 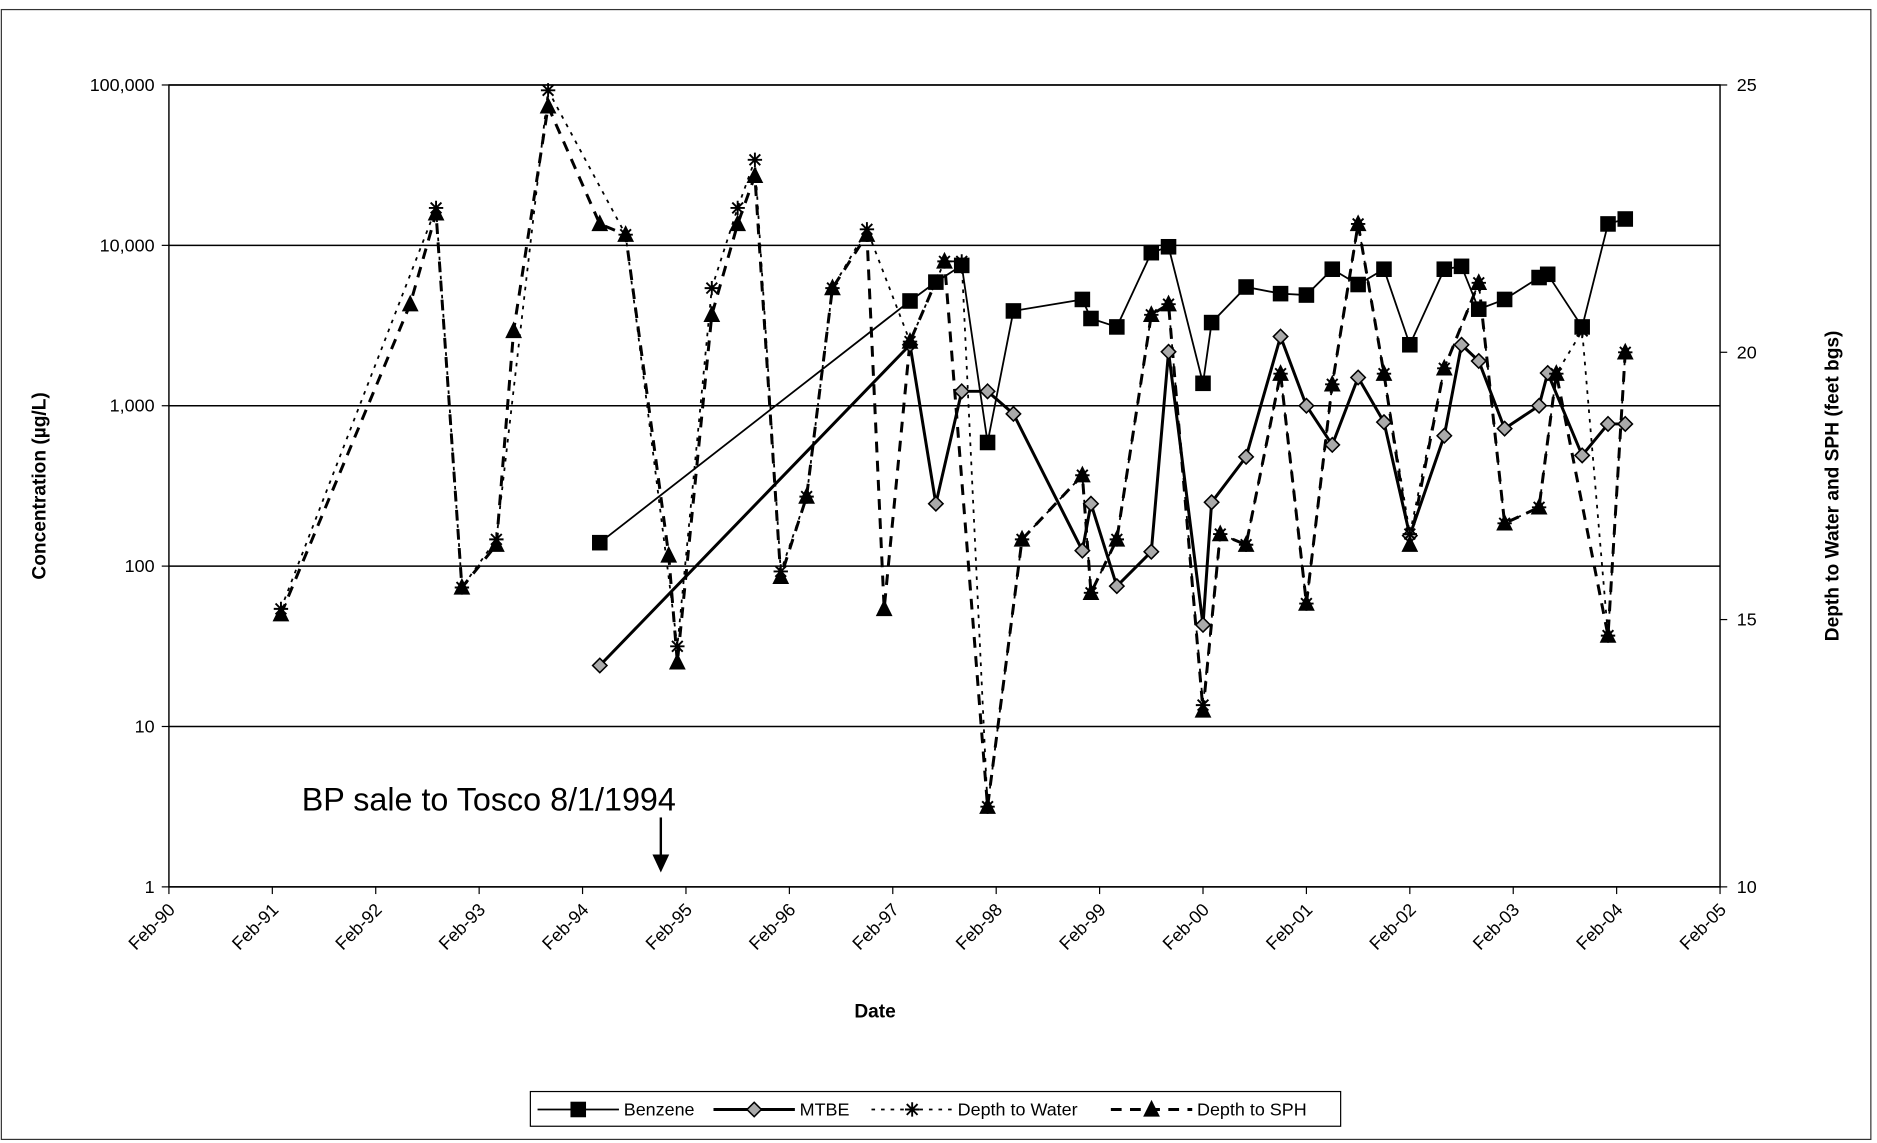 I want to click on y2-axis-title: Depth to Water and SPH (feet bgs), so click(x=1833, y=486).